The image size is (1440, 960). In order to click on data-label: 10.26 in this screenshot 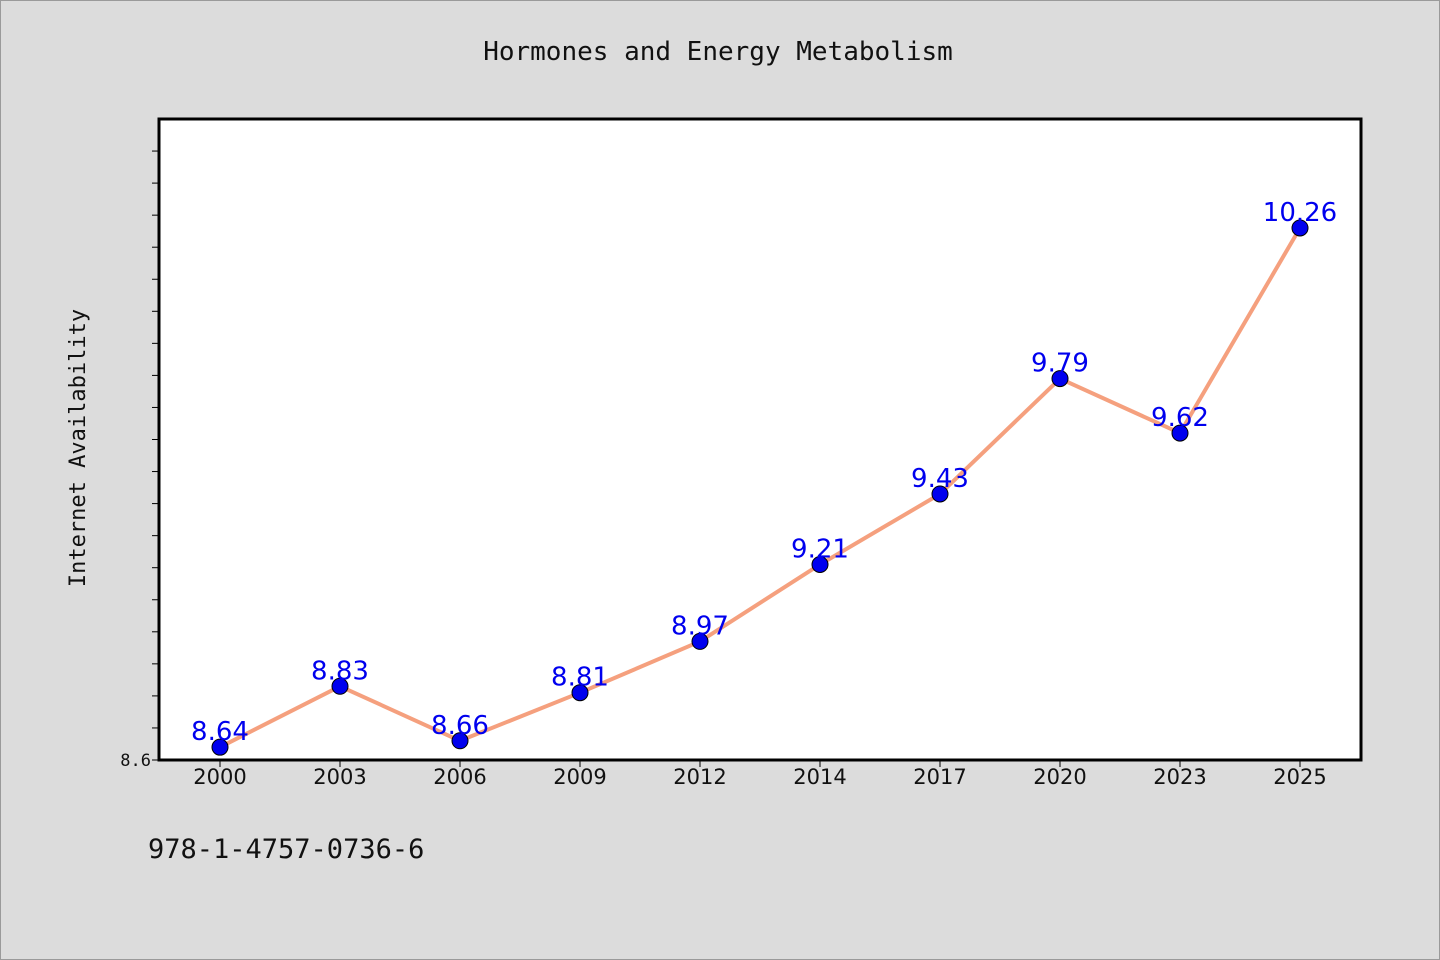, I will do `click(1300, 213)`.